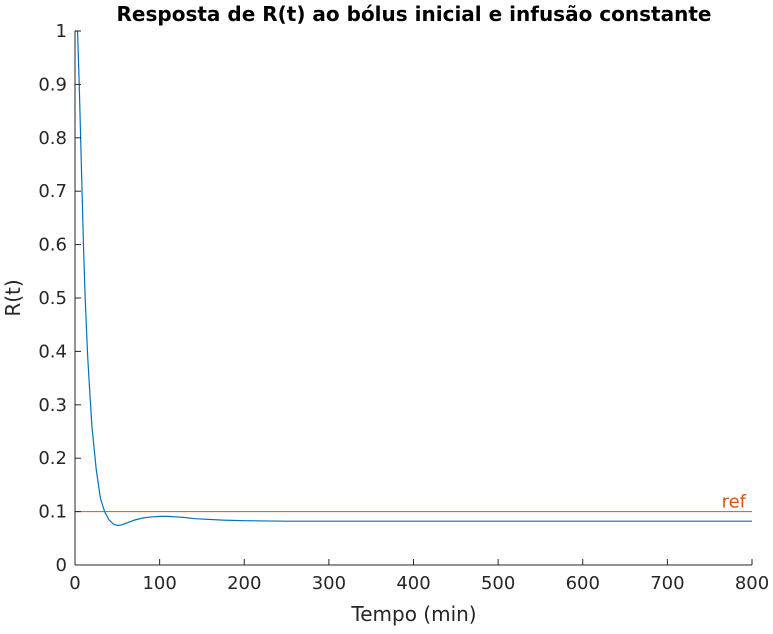 Image resolution: width=773 pixels, height=634 pixels. I want to click on y-tick-label: 0.9, so click(52, 84).